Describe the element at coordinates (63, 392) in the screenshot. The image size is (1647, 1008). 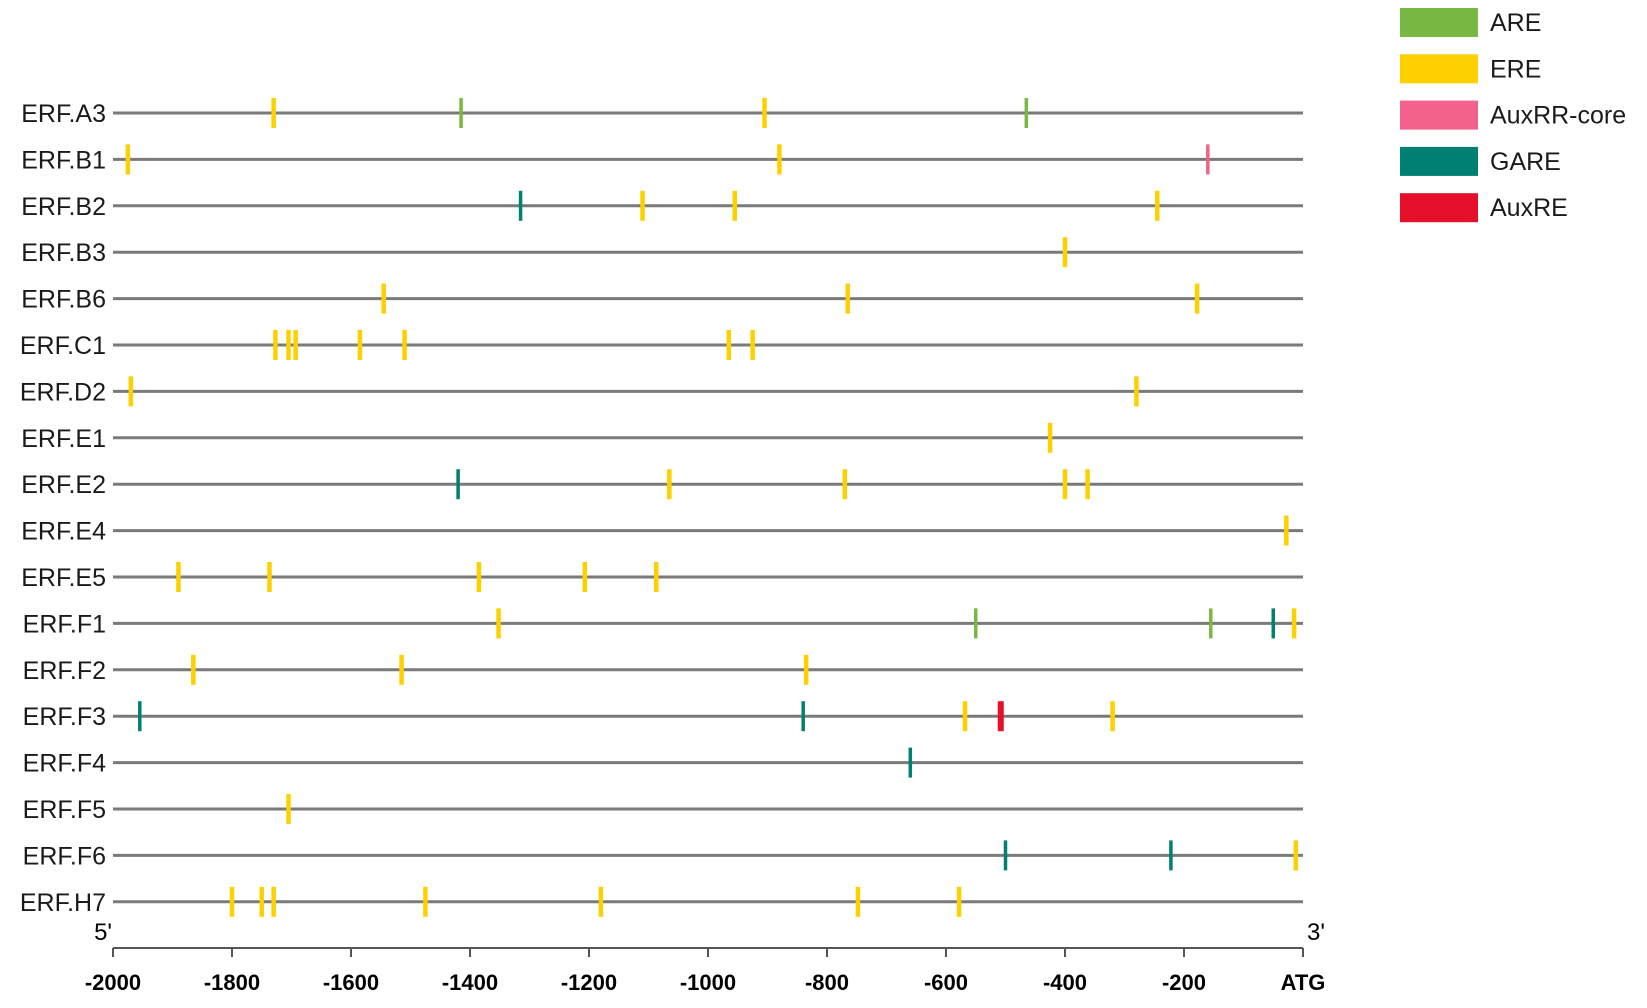
I see `gene-label: ERF.D2` at that location.